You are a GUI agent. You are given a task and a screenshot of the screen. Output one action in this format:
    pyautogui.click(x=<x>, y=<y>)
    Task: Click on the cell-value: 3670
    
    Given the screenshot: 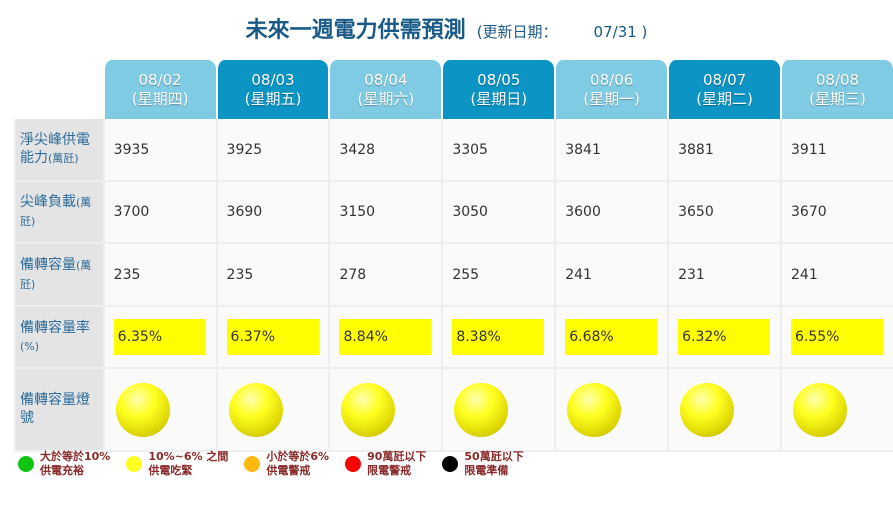 What is the action you would take?
    pyautogui.click(x=836, y=213)
    